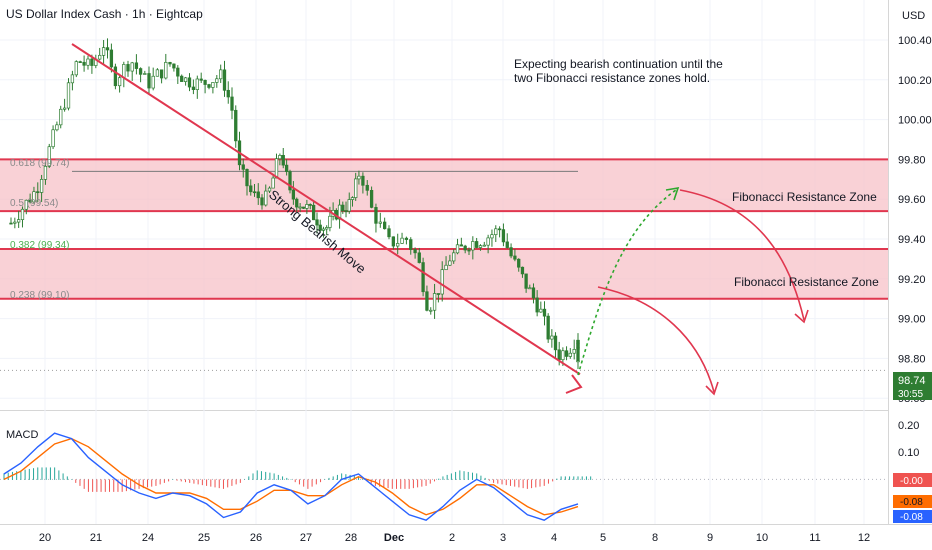 This screenshot has height=550, width=932. What do you see at coordinates (34, 203) in the screenshot?
I see `fib-label-05: 0.5 (99.54)` at bounding box center [34, 203].